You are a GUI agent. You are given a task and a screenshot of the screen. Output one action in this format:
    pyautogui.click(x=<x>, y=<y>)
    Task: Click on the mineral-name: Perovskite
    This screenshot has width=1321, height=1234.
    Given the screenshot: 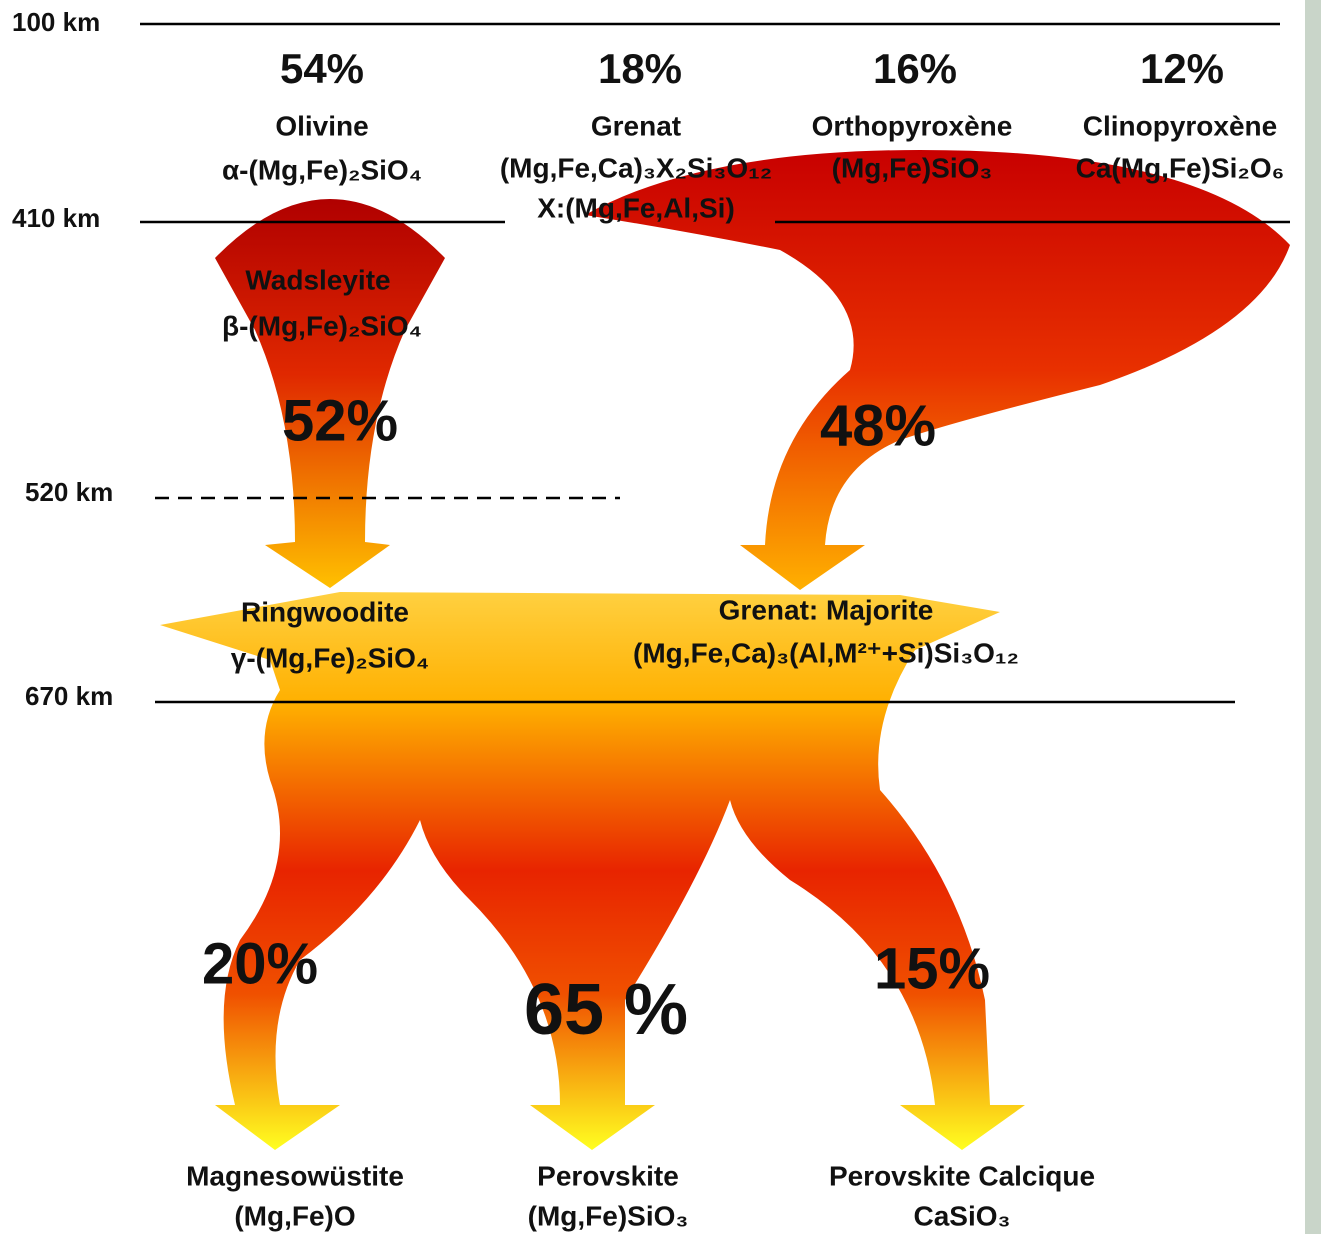 What is the action you would take?
    pyautogui.click(x=608, y=1175)
    